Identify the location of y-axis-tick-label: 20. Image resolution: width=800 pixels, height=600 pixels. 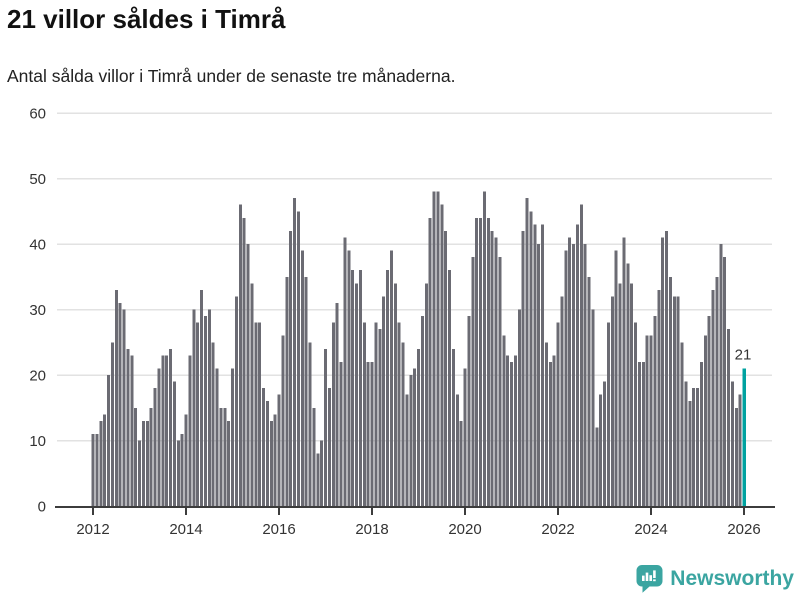
(37, 376).